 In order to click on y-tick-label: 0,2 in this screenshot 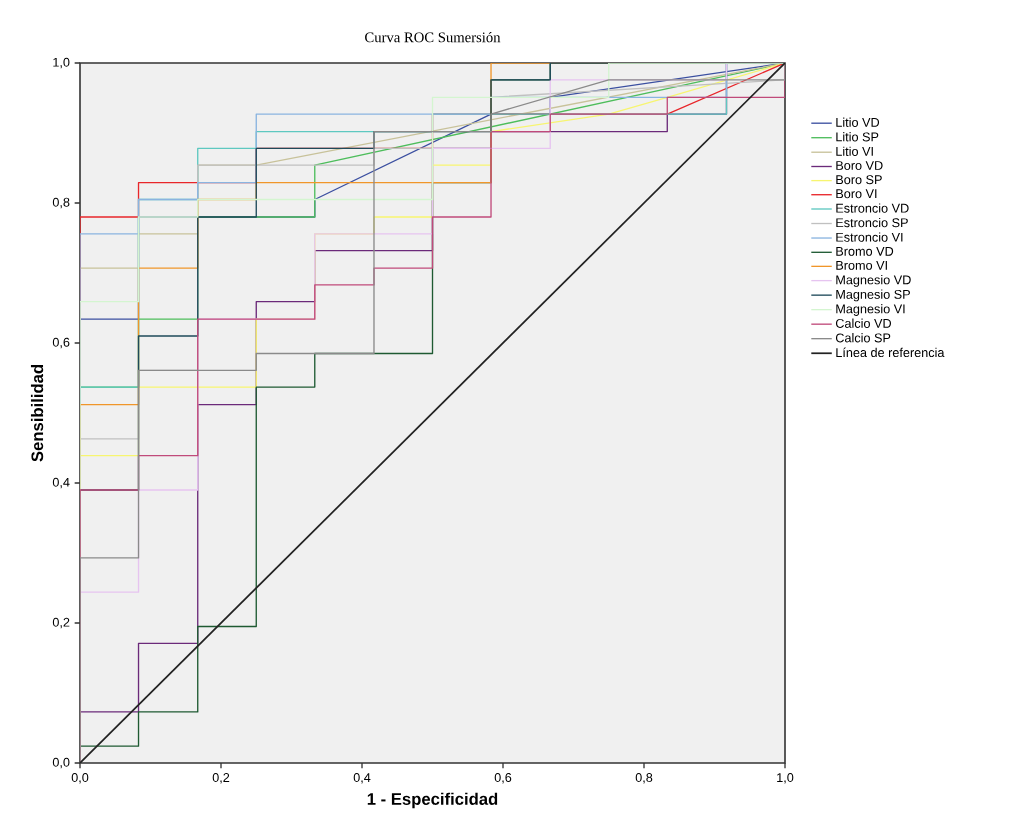, I will do `click(61, 623)`.